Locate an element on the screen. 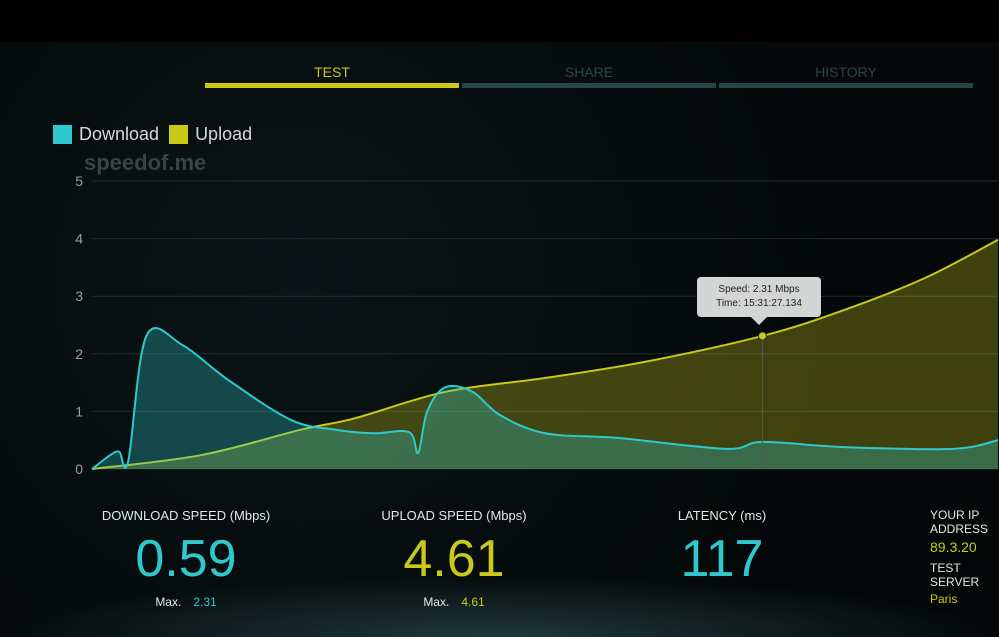 The image size is (999, 637). tab-label: TEST is located at coordinates (332, 72).